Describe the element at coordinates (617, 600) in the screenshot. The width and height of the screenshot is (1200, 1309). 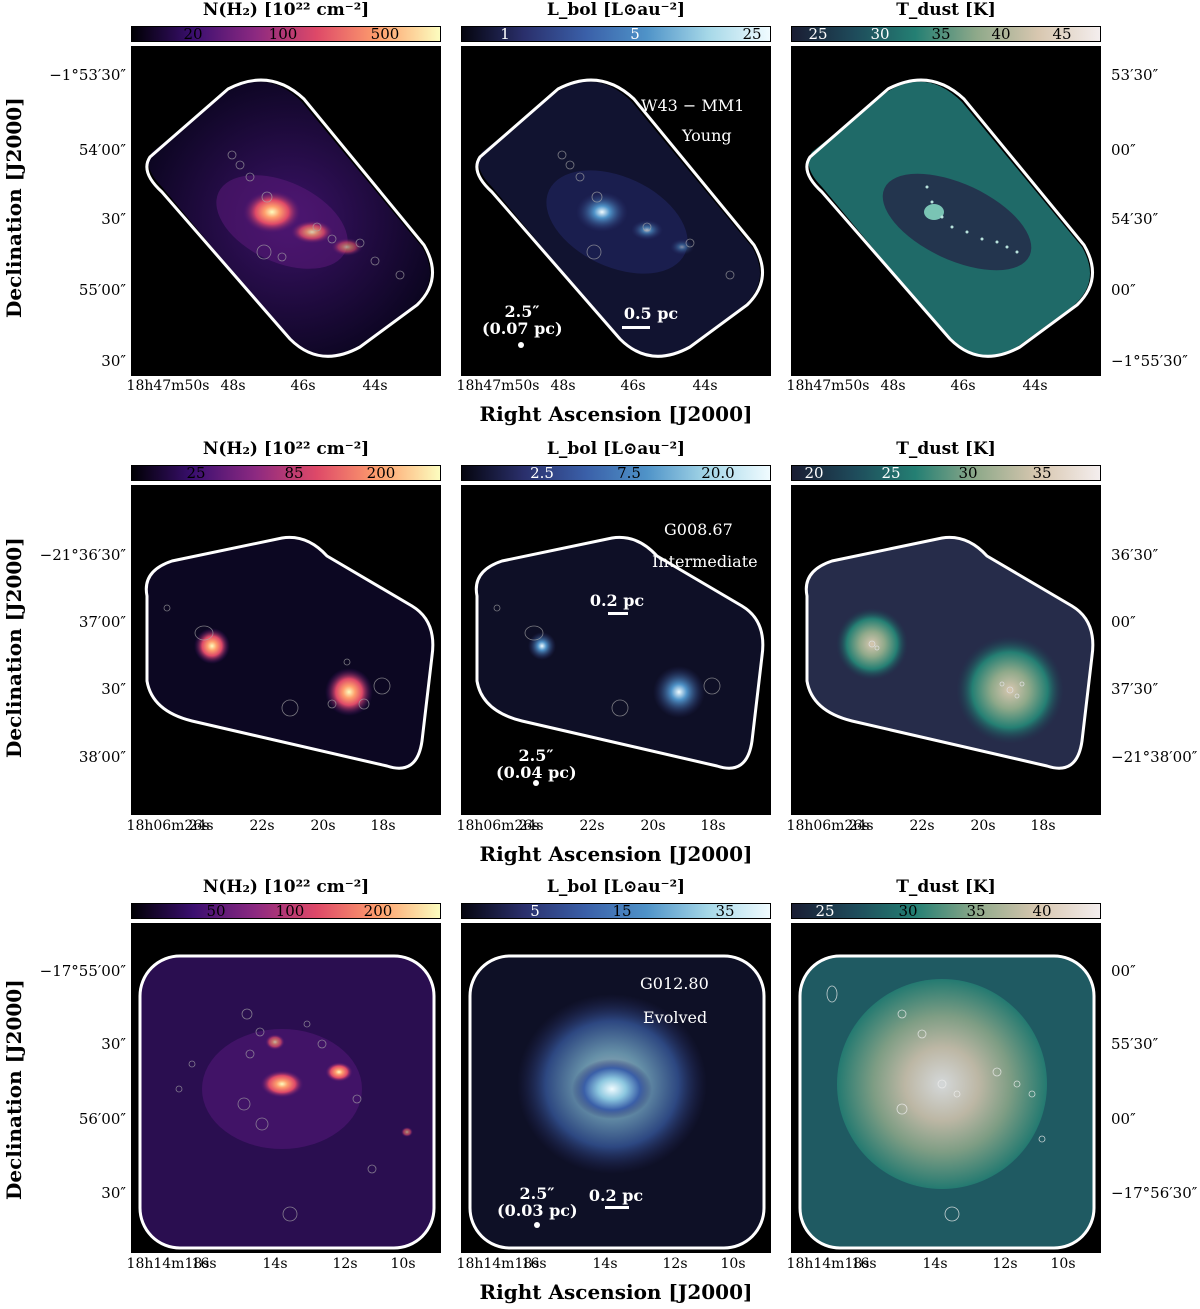
I see `scalebar-label: 0.2 pc` at that location.